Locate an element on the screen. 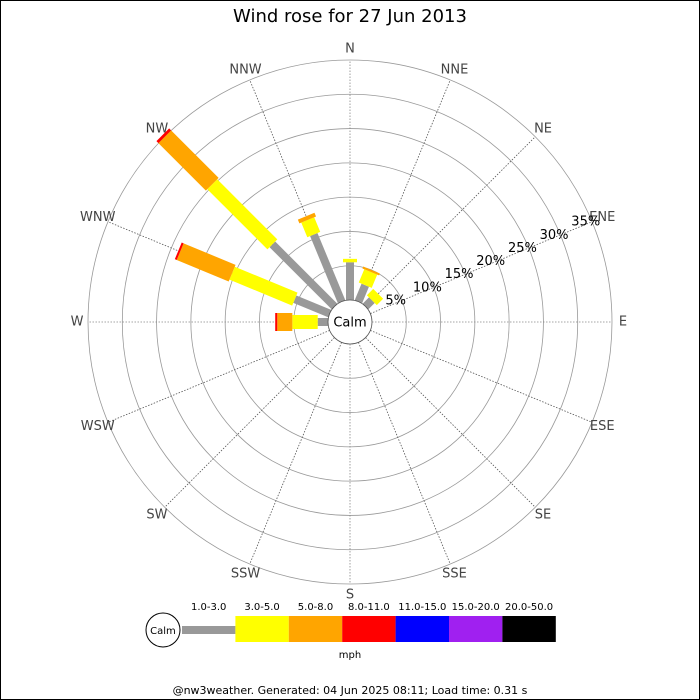  grid-ring is located at coordinates (350, 322).